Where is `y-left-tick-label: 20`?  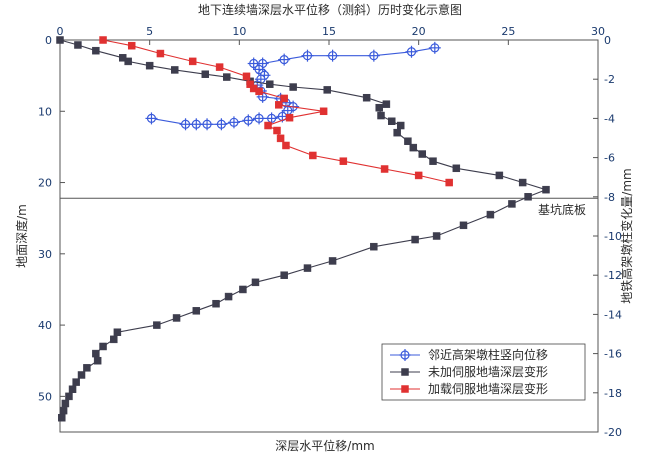 y-left-tick-label: 20 is located at coordinates (45, 183).